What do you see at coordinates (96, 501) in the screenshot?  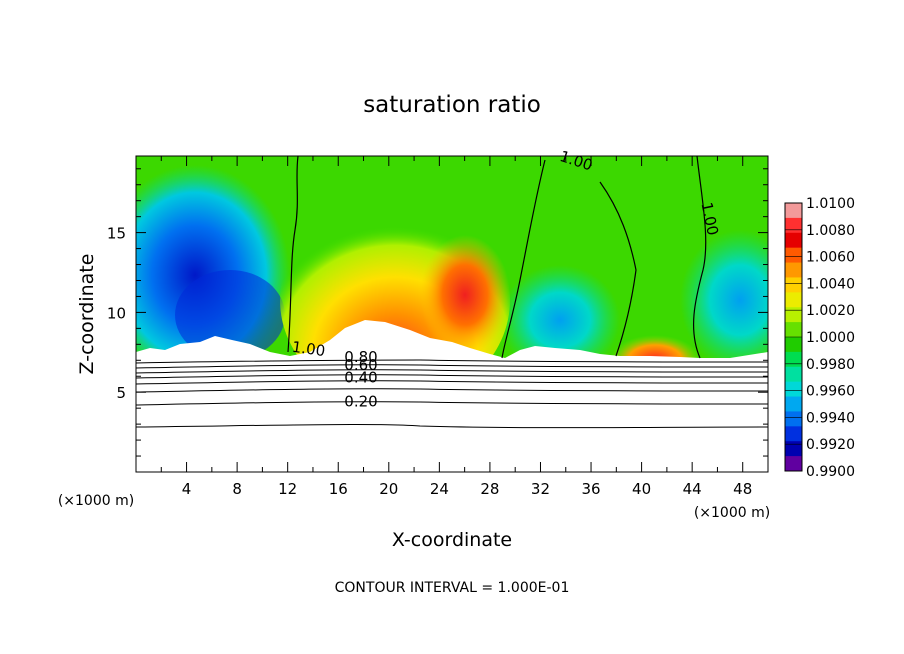 I see `y-axis-unit: (×1000 m)` at bounding box center [96, 501].